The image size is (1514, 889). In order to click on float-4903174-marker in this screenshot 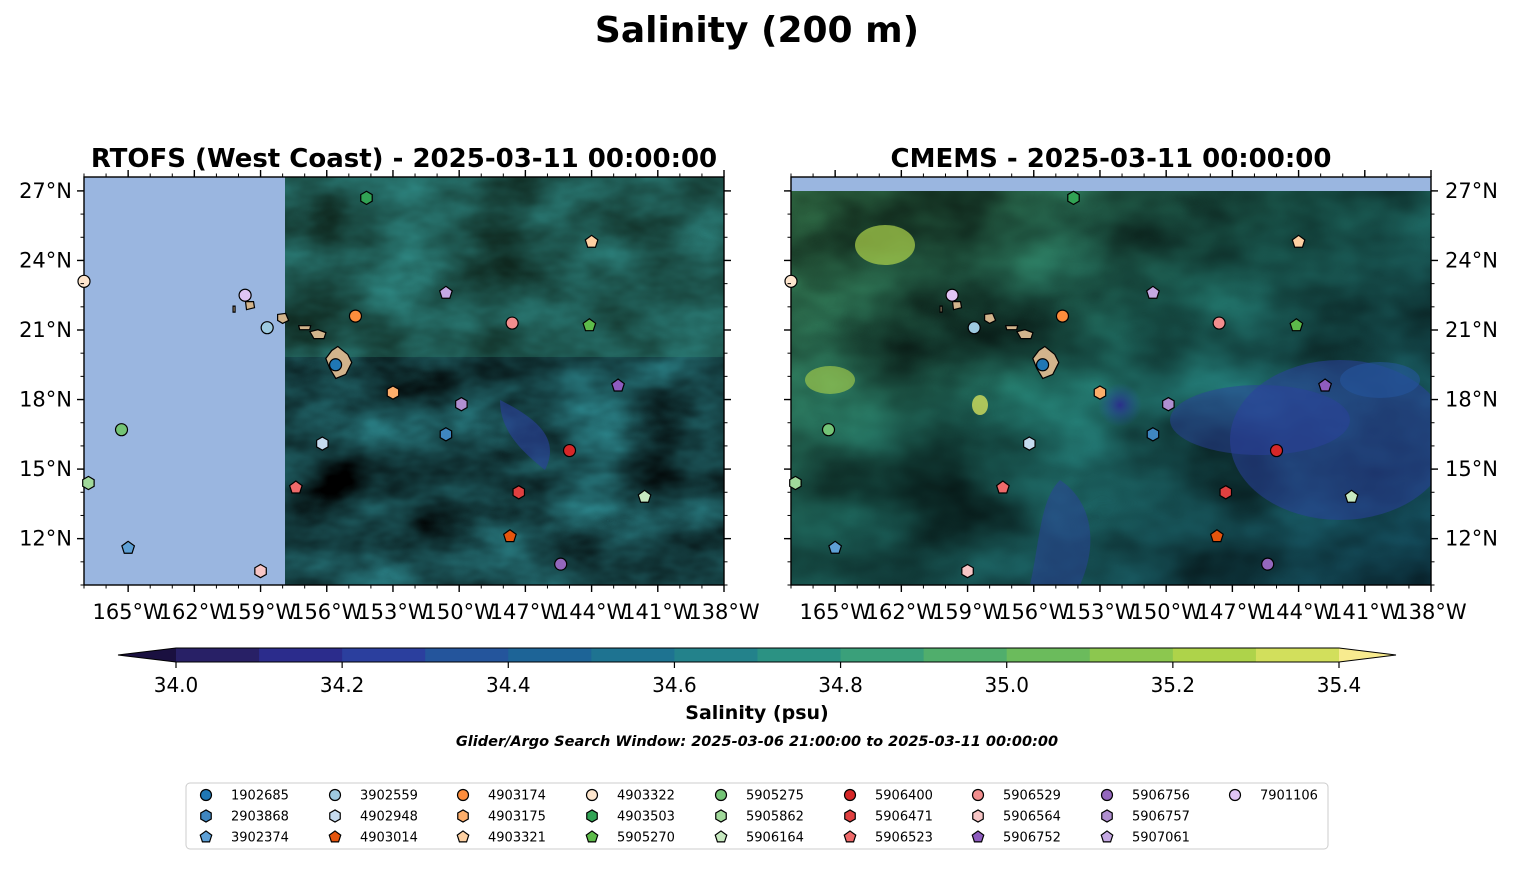, I will do `click(355, 316)`.